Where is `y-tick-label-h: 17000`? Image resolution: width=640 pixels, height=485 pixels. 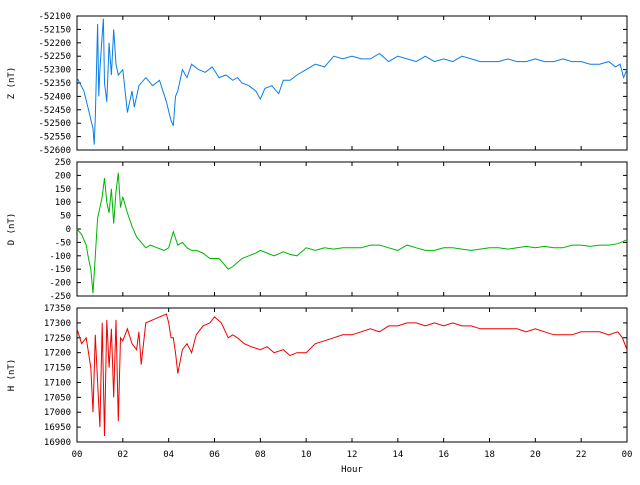
y-tick-label-h: 17000 is located at coordinates (57, 413).